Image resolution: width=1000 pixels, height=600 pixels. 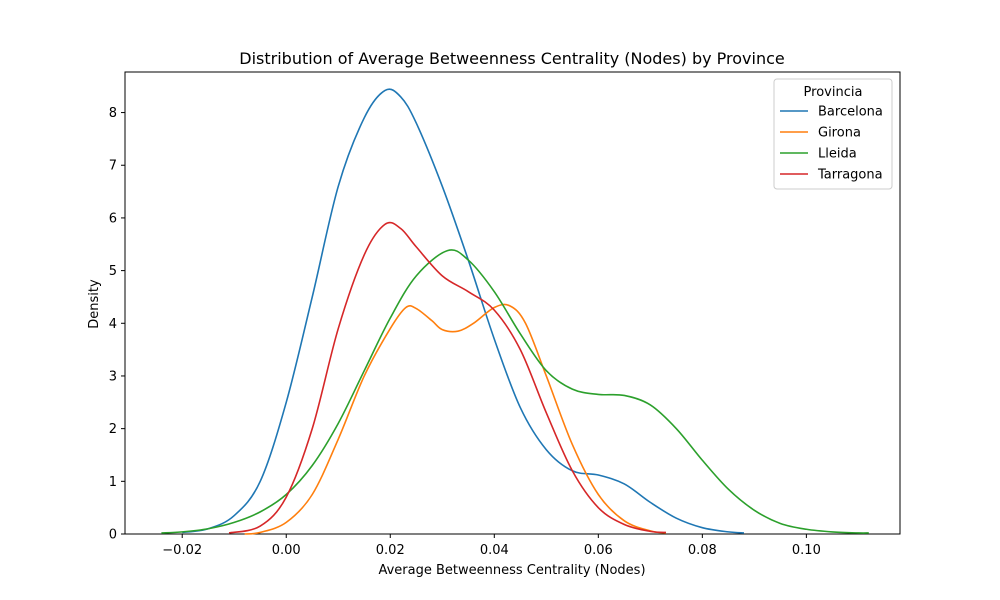 I want to click on y-tick-label: 5, so click(x=113, y=271).